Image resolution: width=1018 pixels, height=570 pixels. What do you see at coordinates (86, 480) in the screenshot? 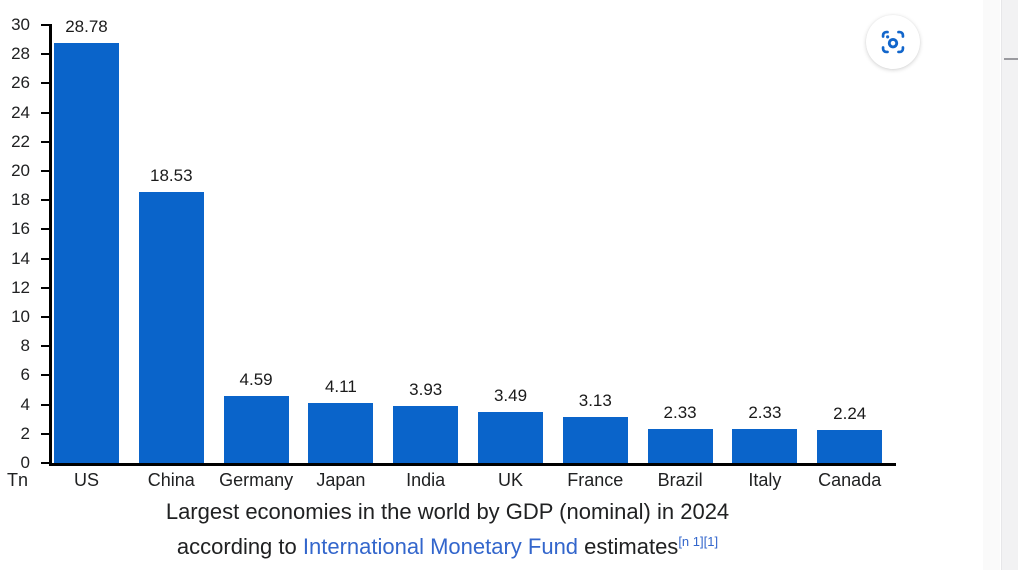
I see `x-axis-label-us: US` at bounding box center [86, 480].